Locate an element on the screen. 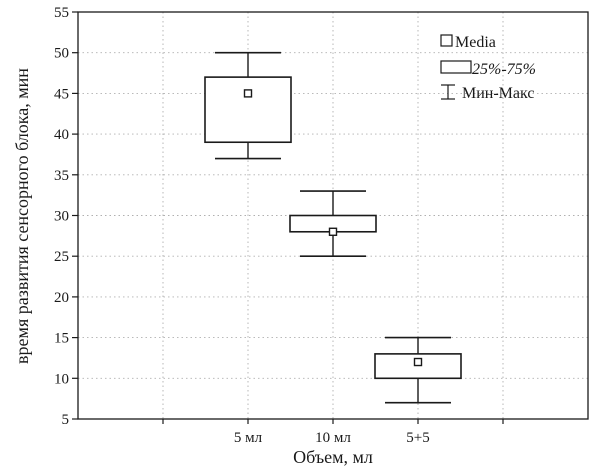 The height and width of the screenshot is (470, 599). y-tick-label: 45 is located at coordinates (61, 94).